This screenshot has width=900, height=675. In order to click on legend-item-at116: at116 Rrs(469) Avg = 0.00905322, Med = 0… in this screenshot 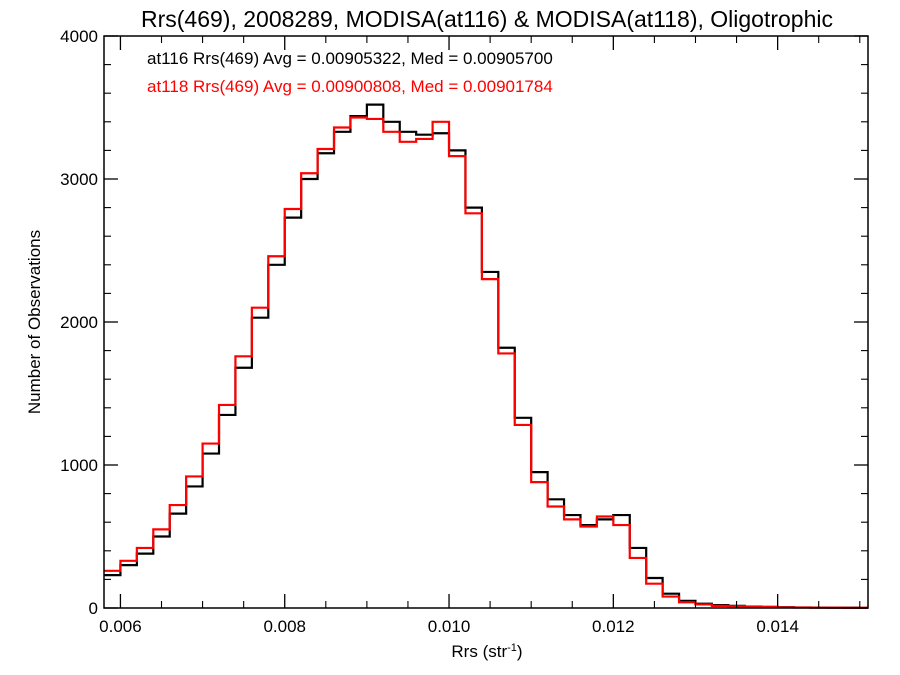, I will do `click(350, 58)`.